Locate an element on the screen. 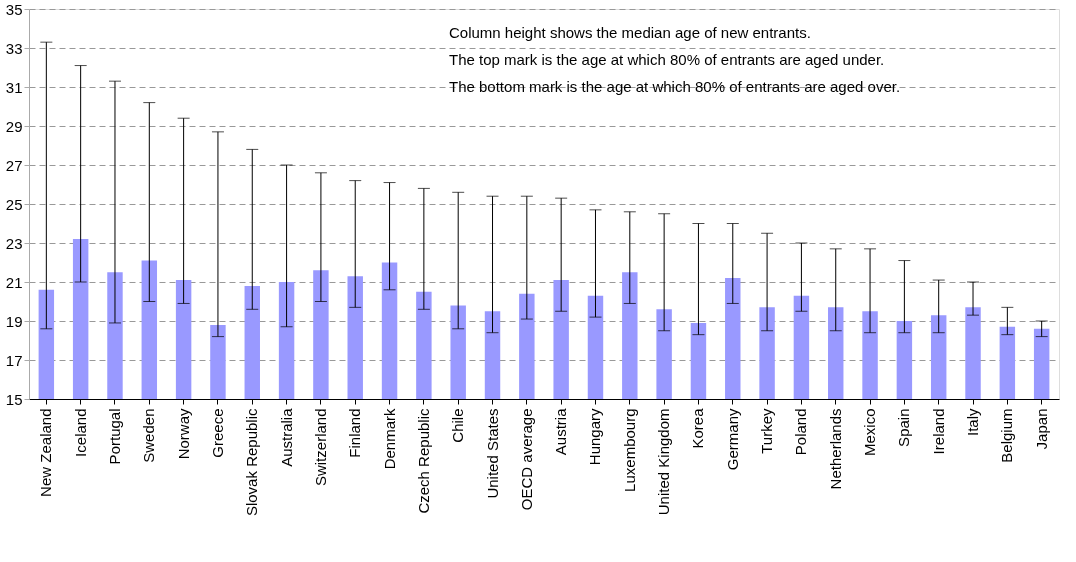  y-tick-label: 27 is located at coordinates (14, 165).